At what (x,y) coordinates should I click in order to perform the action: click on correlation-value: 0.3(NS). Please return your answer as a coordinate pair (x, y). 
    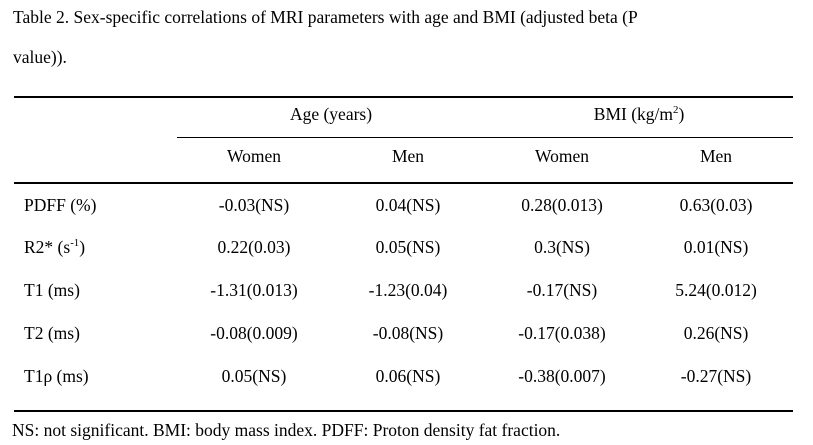
    Looking at the image, I should click on (562, 247).